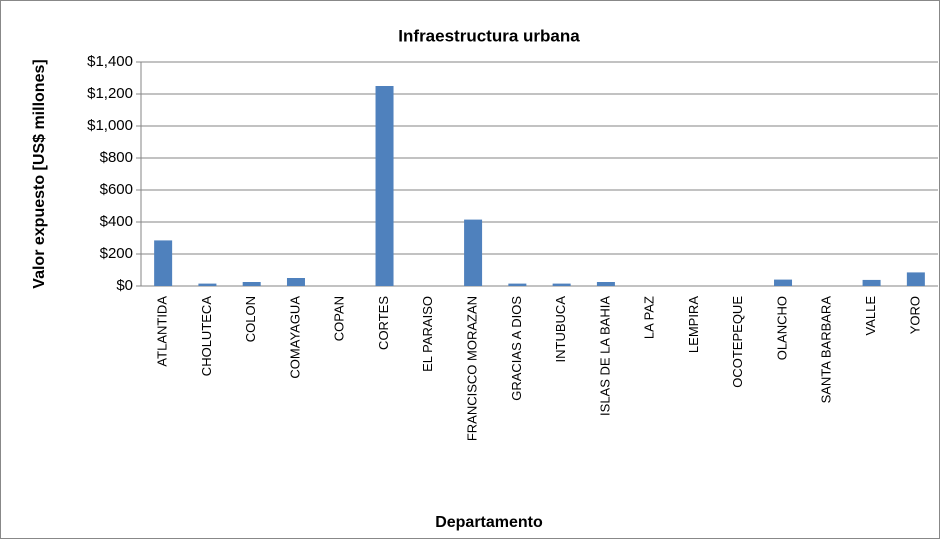 The height and width of the screenshot is (540, 941). I want to click on x-tick-label: CORTES, so click(383, 323).